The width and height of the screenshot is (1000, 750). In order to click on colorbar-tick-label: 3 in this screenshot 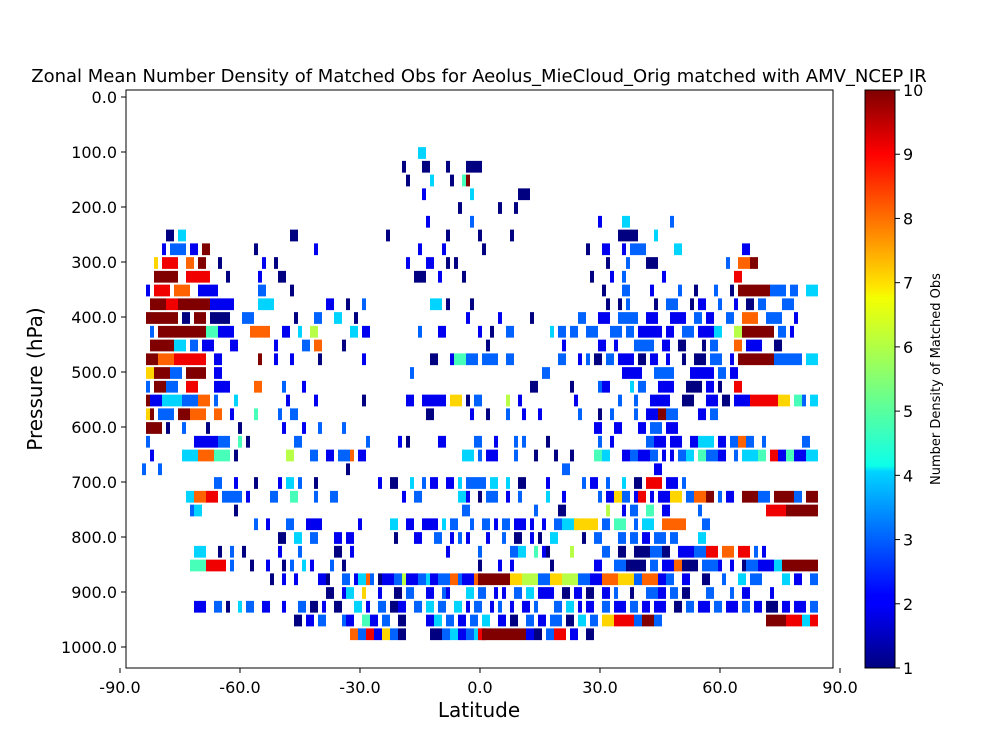, I will do `click(908, 540)`.